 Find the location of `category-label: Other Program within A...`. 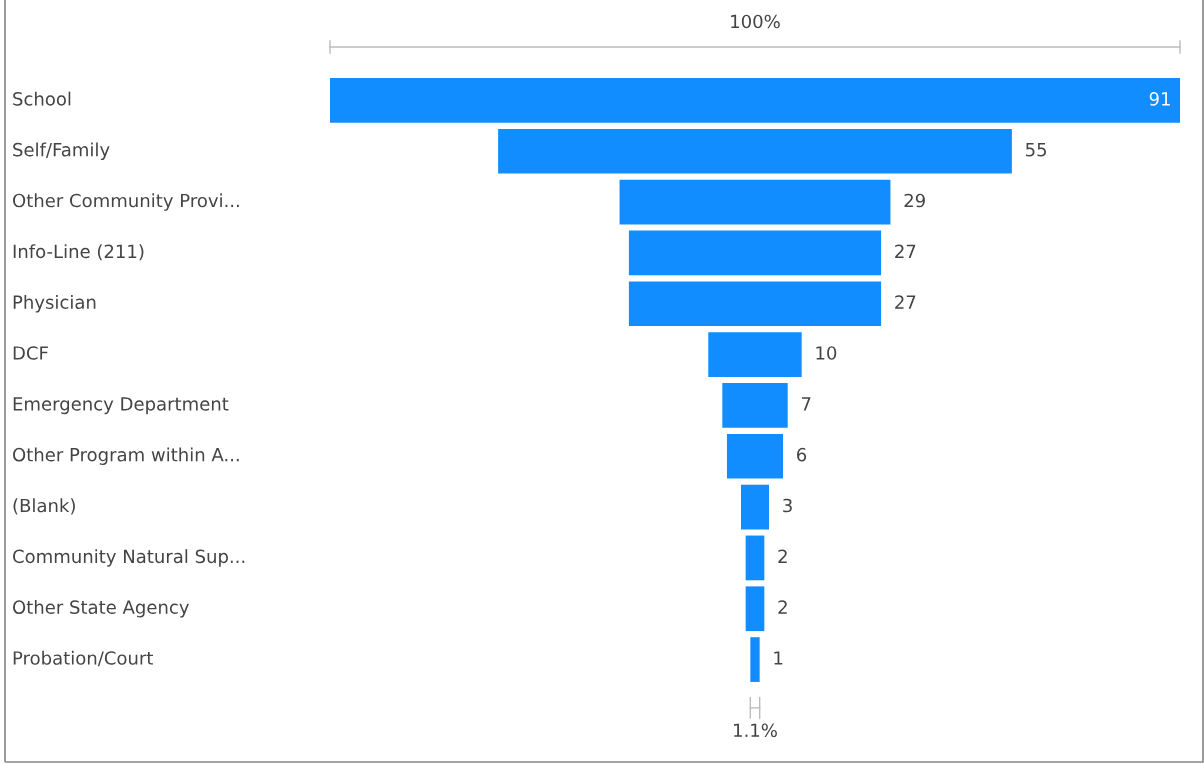

category-label: Other Program within A... is located at coordinates (126, 456).